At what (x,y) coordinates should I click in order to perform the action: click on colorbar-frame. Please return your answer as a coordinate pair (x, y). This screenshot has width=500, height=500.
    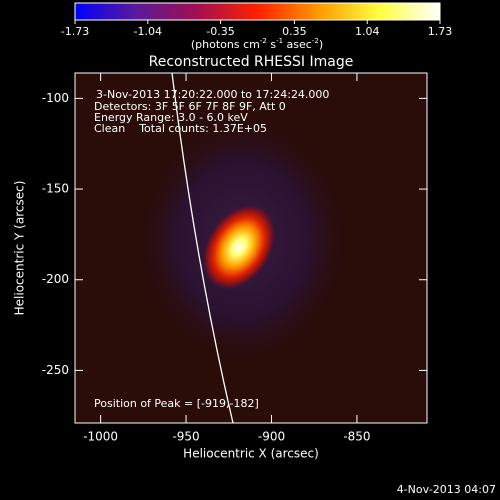
    Looking at the image, I should click on (257, 11).